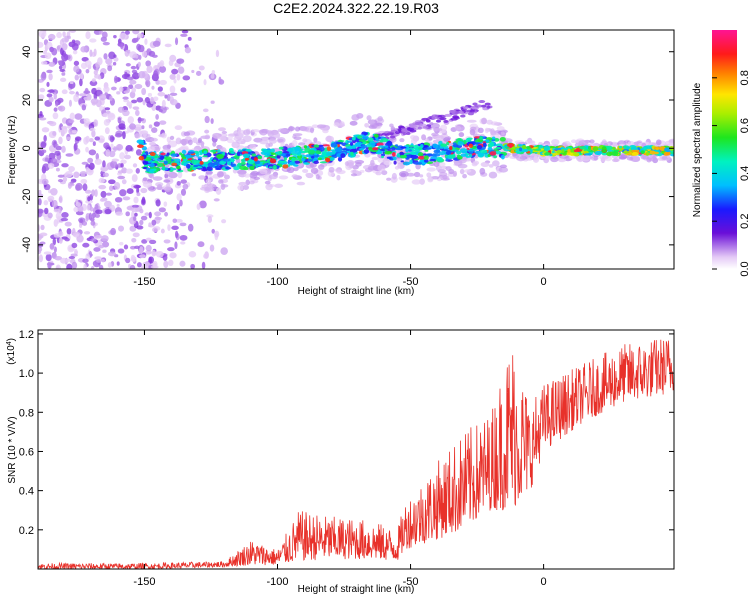 The image size is (750, 600). What do you see at coordinates (26, 335) in the screenshot?
I see `y-tick-label: 1.2` at bounding box center [26, 335].